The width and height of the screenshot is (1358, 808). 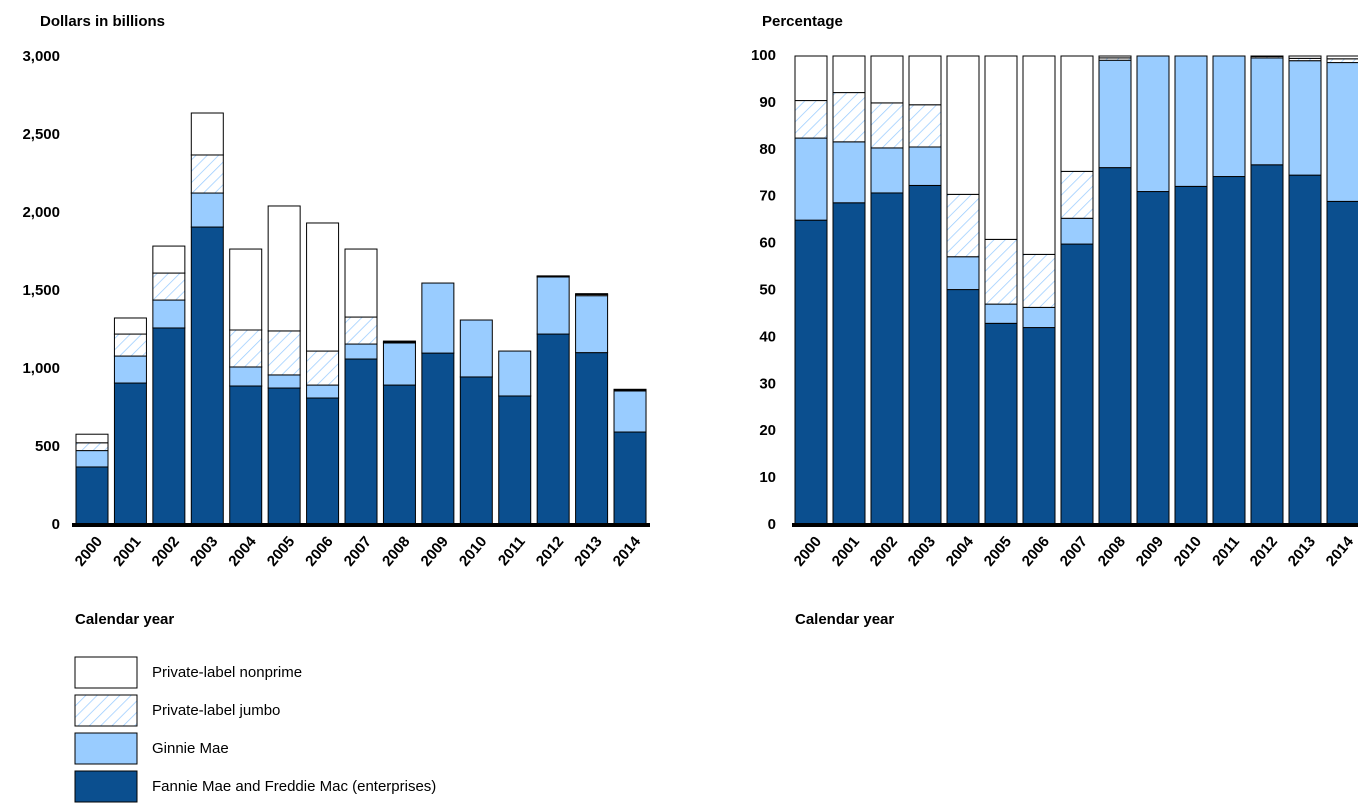 What do you see at coordinates (281, 551) in the screenshot?
I see `x-tick-label: 2005` at bounding box center [281, 551].